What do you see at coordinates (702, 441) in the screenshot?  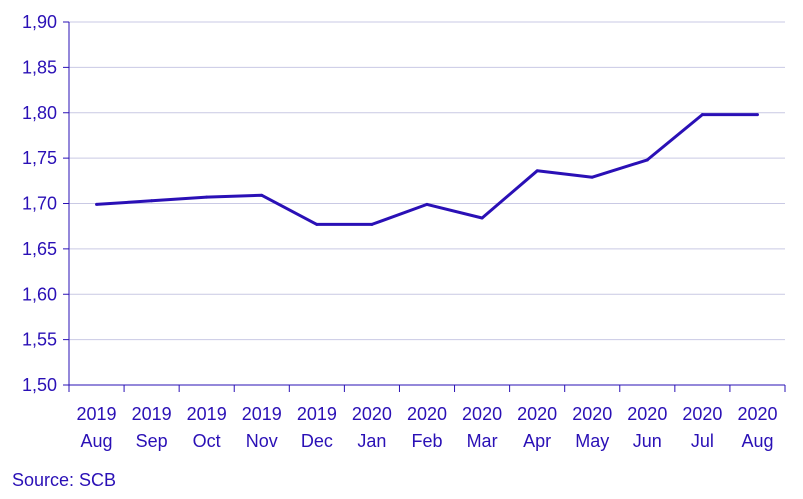 I see `x-tick-label-month: Jul` at bounding box center [702, 441].